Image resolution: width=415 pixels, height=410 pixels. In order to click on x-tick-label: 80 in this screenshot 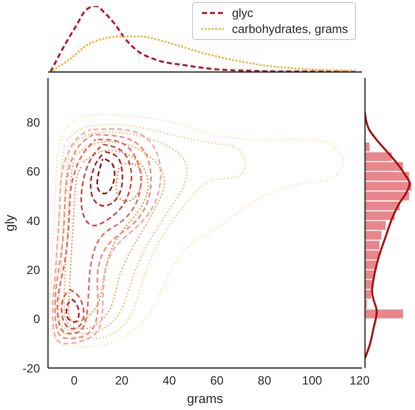, I will do `click(265, 381)`.